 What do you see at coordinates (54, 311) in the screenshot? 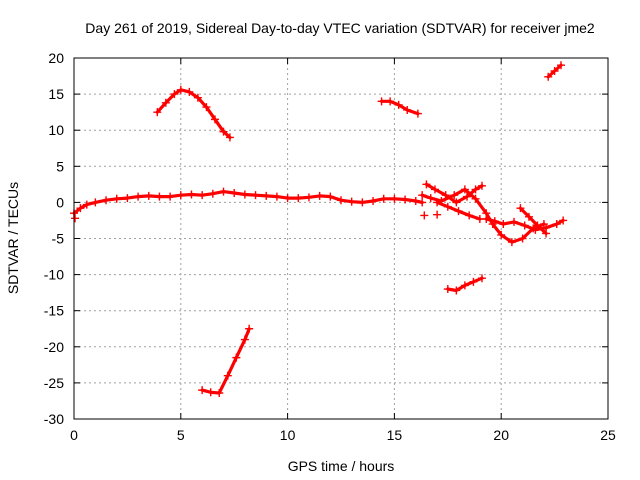
I see `y-tick-label: -15` at bounding box center [54, 311].